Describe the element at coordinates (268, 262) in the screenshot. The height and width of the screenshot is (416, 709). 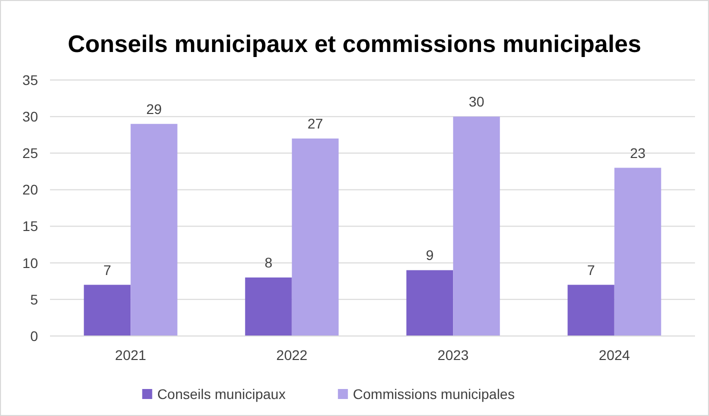
I see `data-label: 8` at that location.